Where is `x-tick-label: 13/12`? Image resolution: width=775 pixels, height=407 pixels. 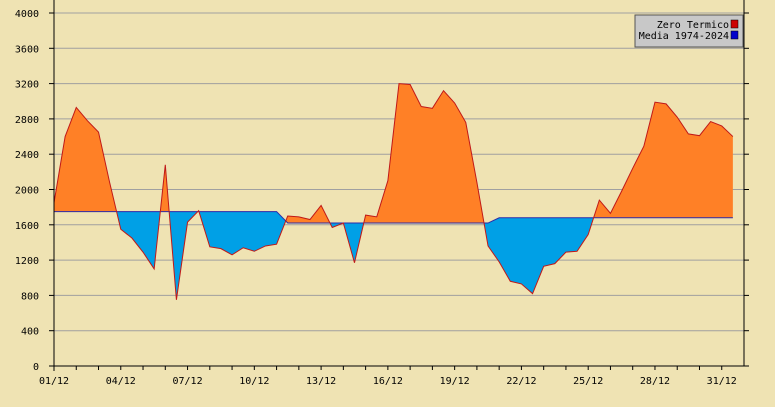
x-tick-label: 13/12 is located at coordinates (321, 381).